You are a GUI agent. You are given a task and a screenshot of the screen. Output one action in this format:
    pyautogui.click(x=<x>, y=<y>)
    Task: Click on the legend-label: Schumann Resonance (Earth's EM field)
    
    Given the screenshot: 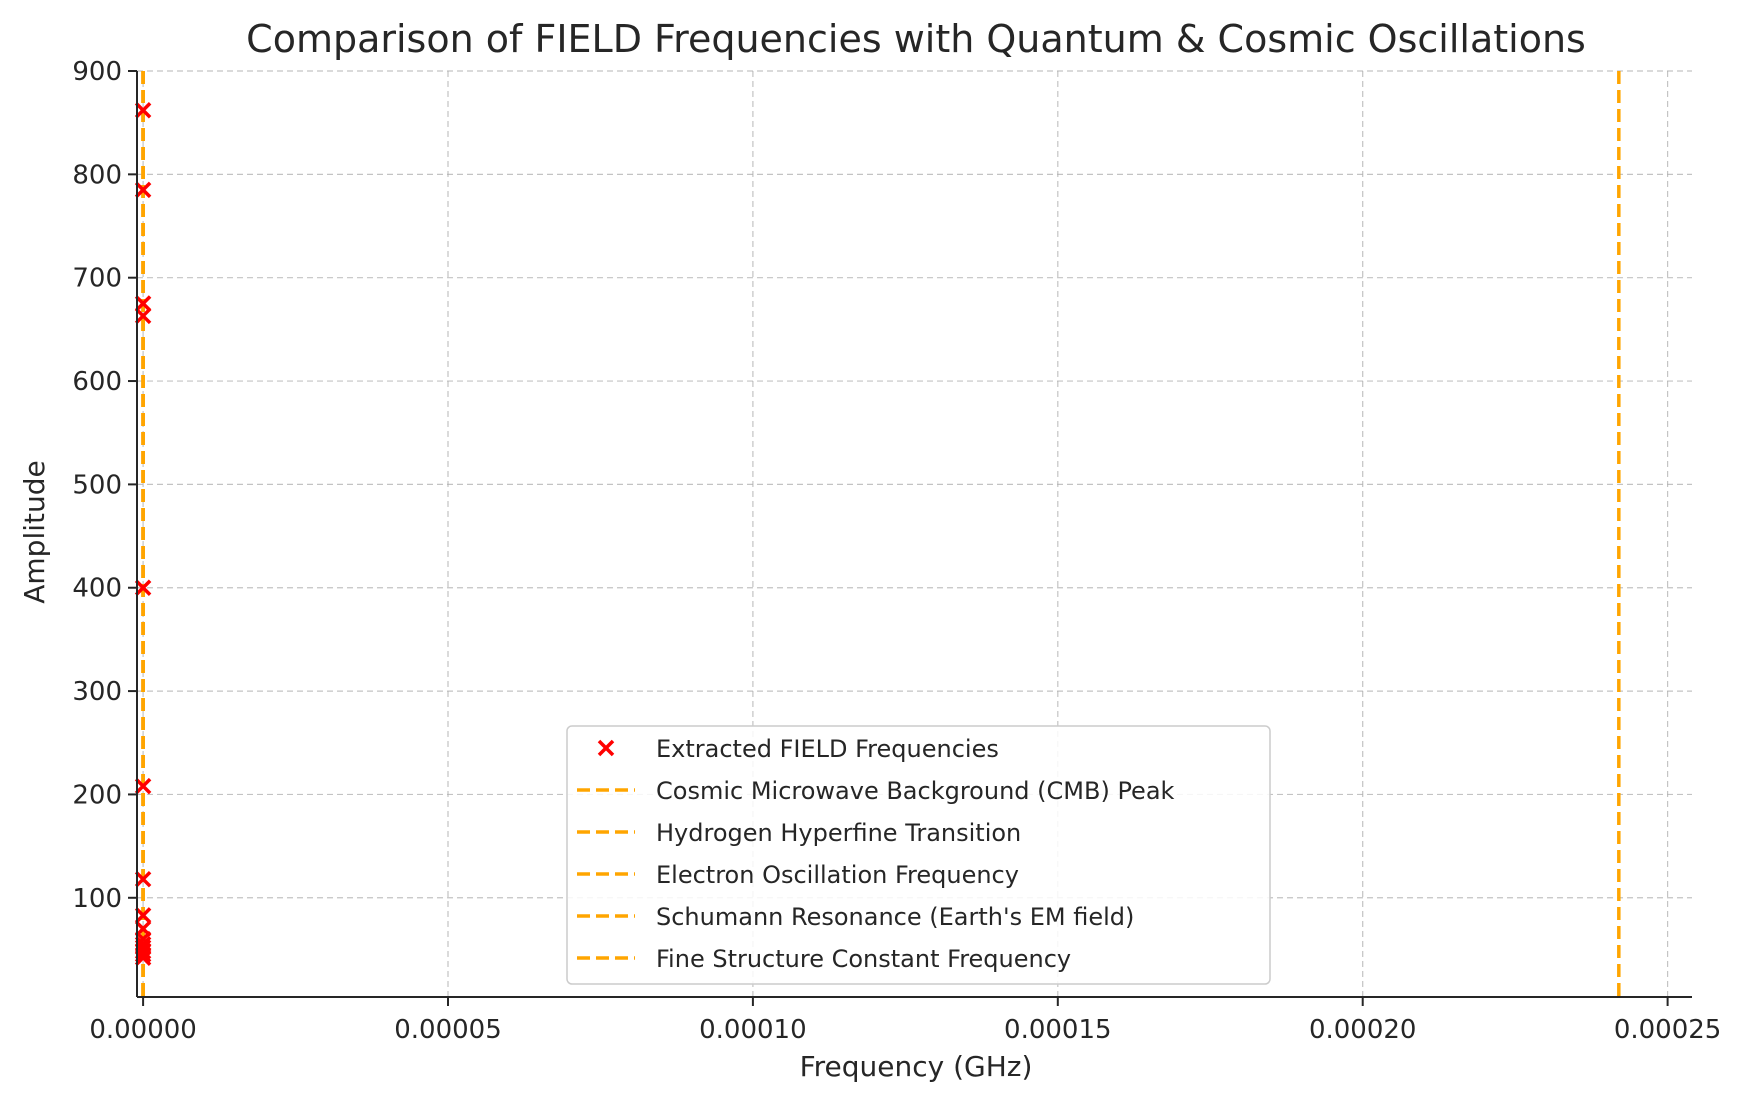 What is the action you would take?
    pyautogui.click(x=895, y=917)
    